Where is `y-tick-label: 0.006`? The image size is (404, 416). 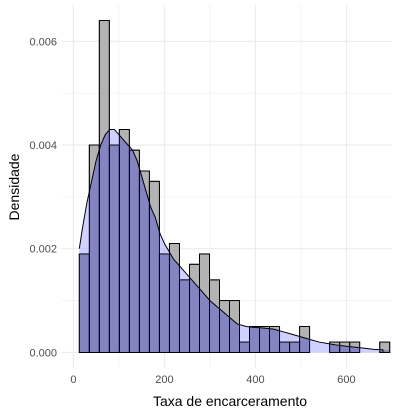
y-tick-label: 0.006 is located at coordinates (43, 42).